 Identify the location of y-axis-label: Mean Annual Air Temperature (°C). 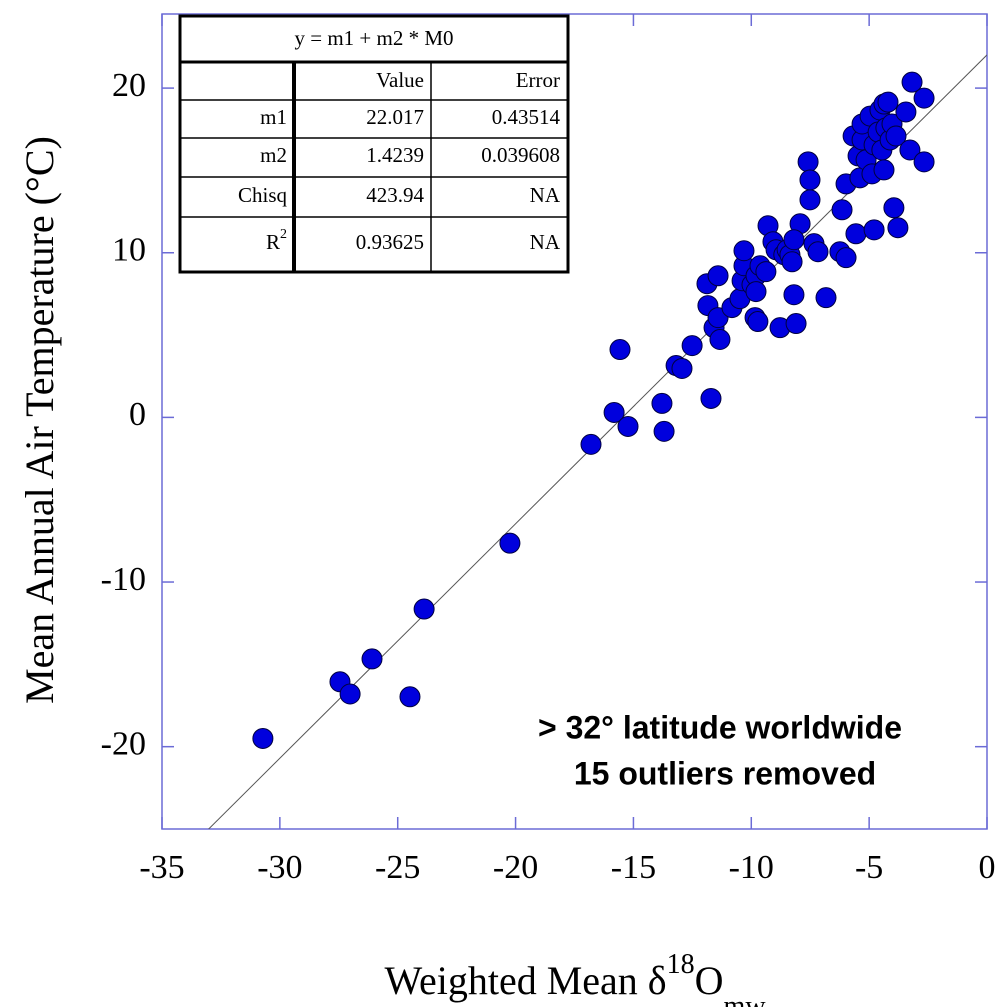
(39, 420).